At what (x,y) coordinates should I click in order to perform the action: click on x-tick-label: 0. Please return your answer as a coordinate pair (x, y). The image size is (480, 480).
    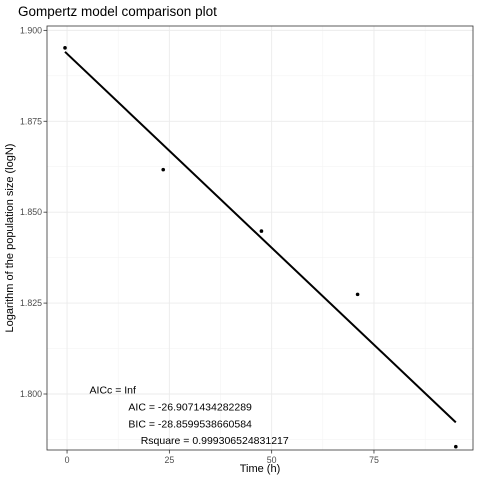
    Looking at the image, I should click on (67, 460).